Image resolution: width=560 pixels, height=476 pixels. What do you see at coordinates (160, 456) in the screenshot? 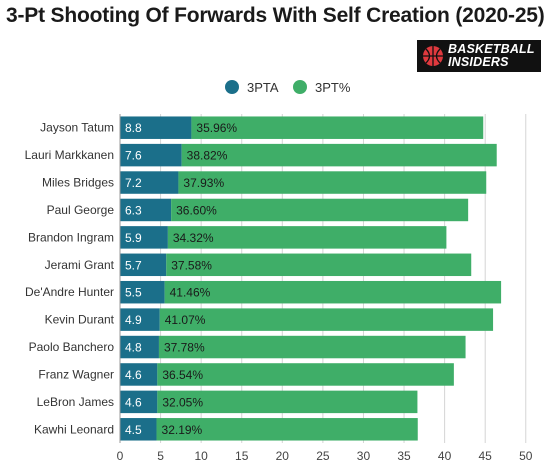
I see `x-tick-label: 5` at bounding box center [160, 456].